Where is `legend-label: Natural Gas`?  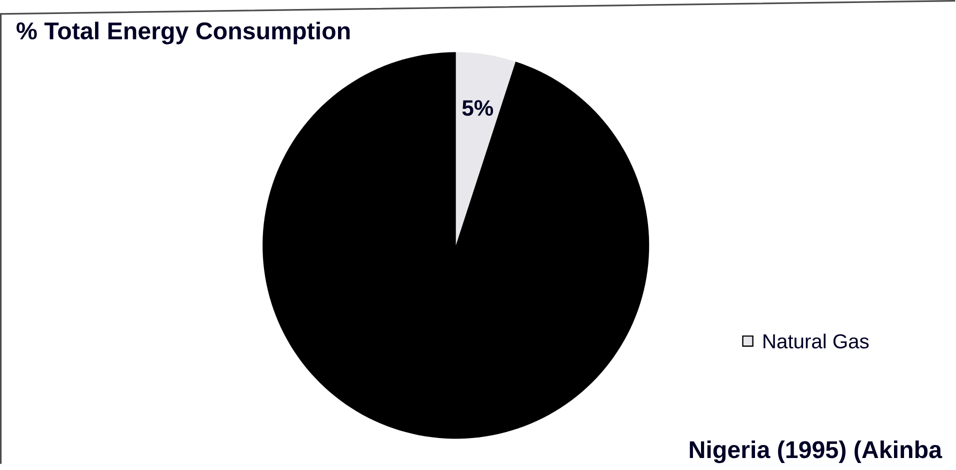 legend-label: Natural Gas is located at coordinates (816, 341).